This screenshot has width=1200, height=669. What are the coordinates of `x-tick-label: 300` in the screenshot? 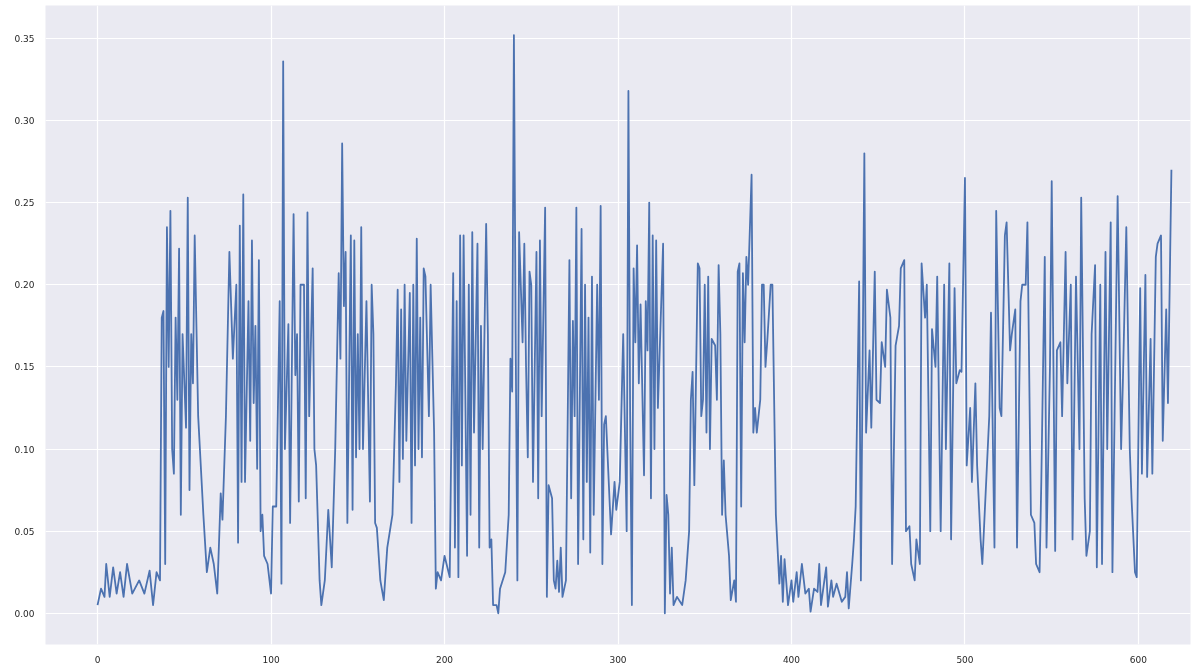 It's located at (618, 659).